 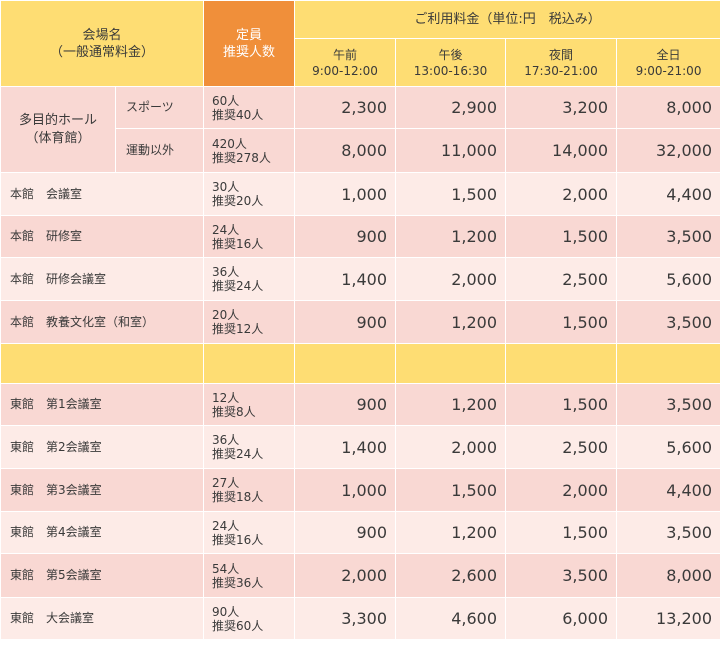 I want to click on slot-name: 全日, so click(x=668, y=54).